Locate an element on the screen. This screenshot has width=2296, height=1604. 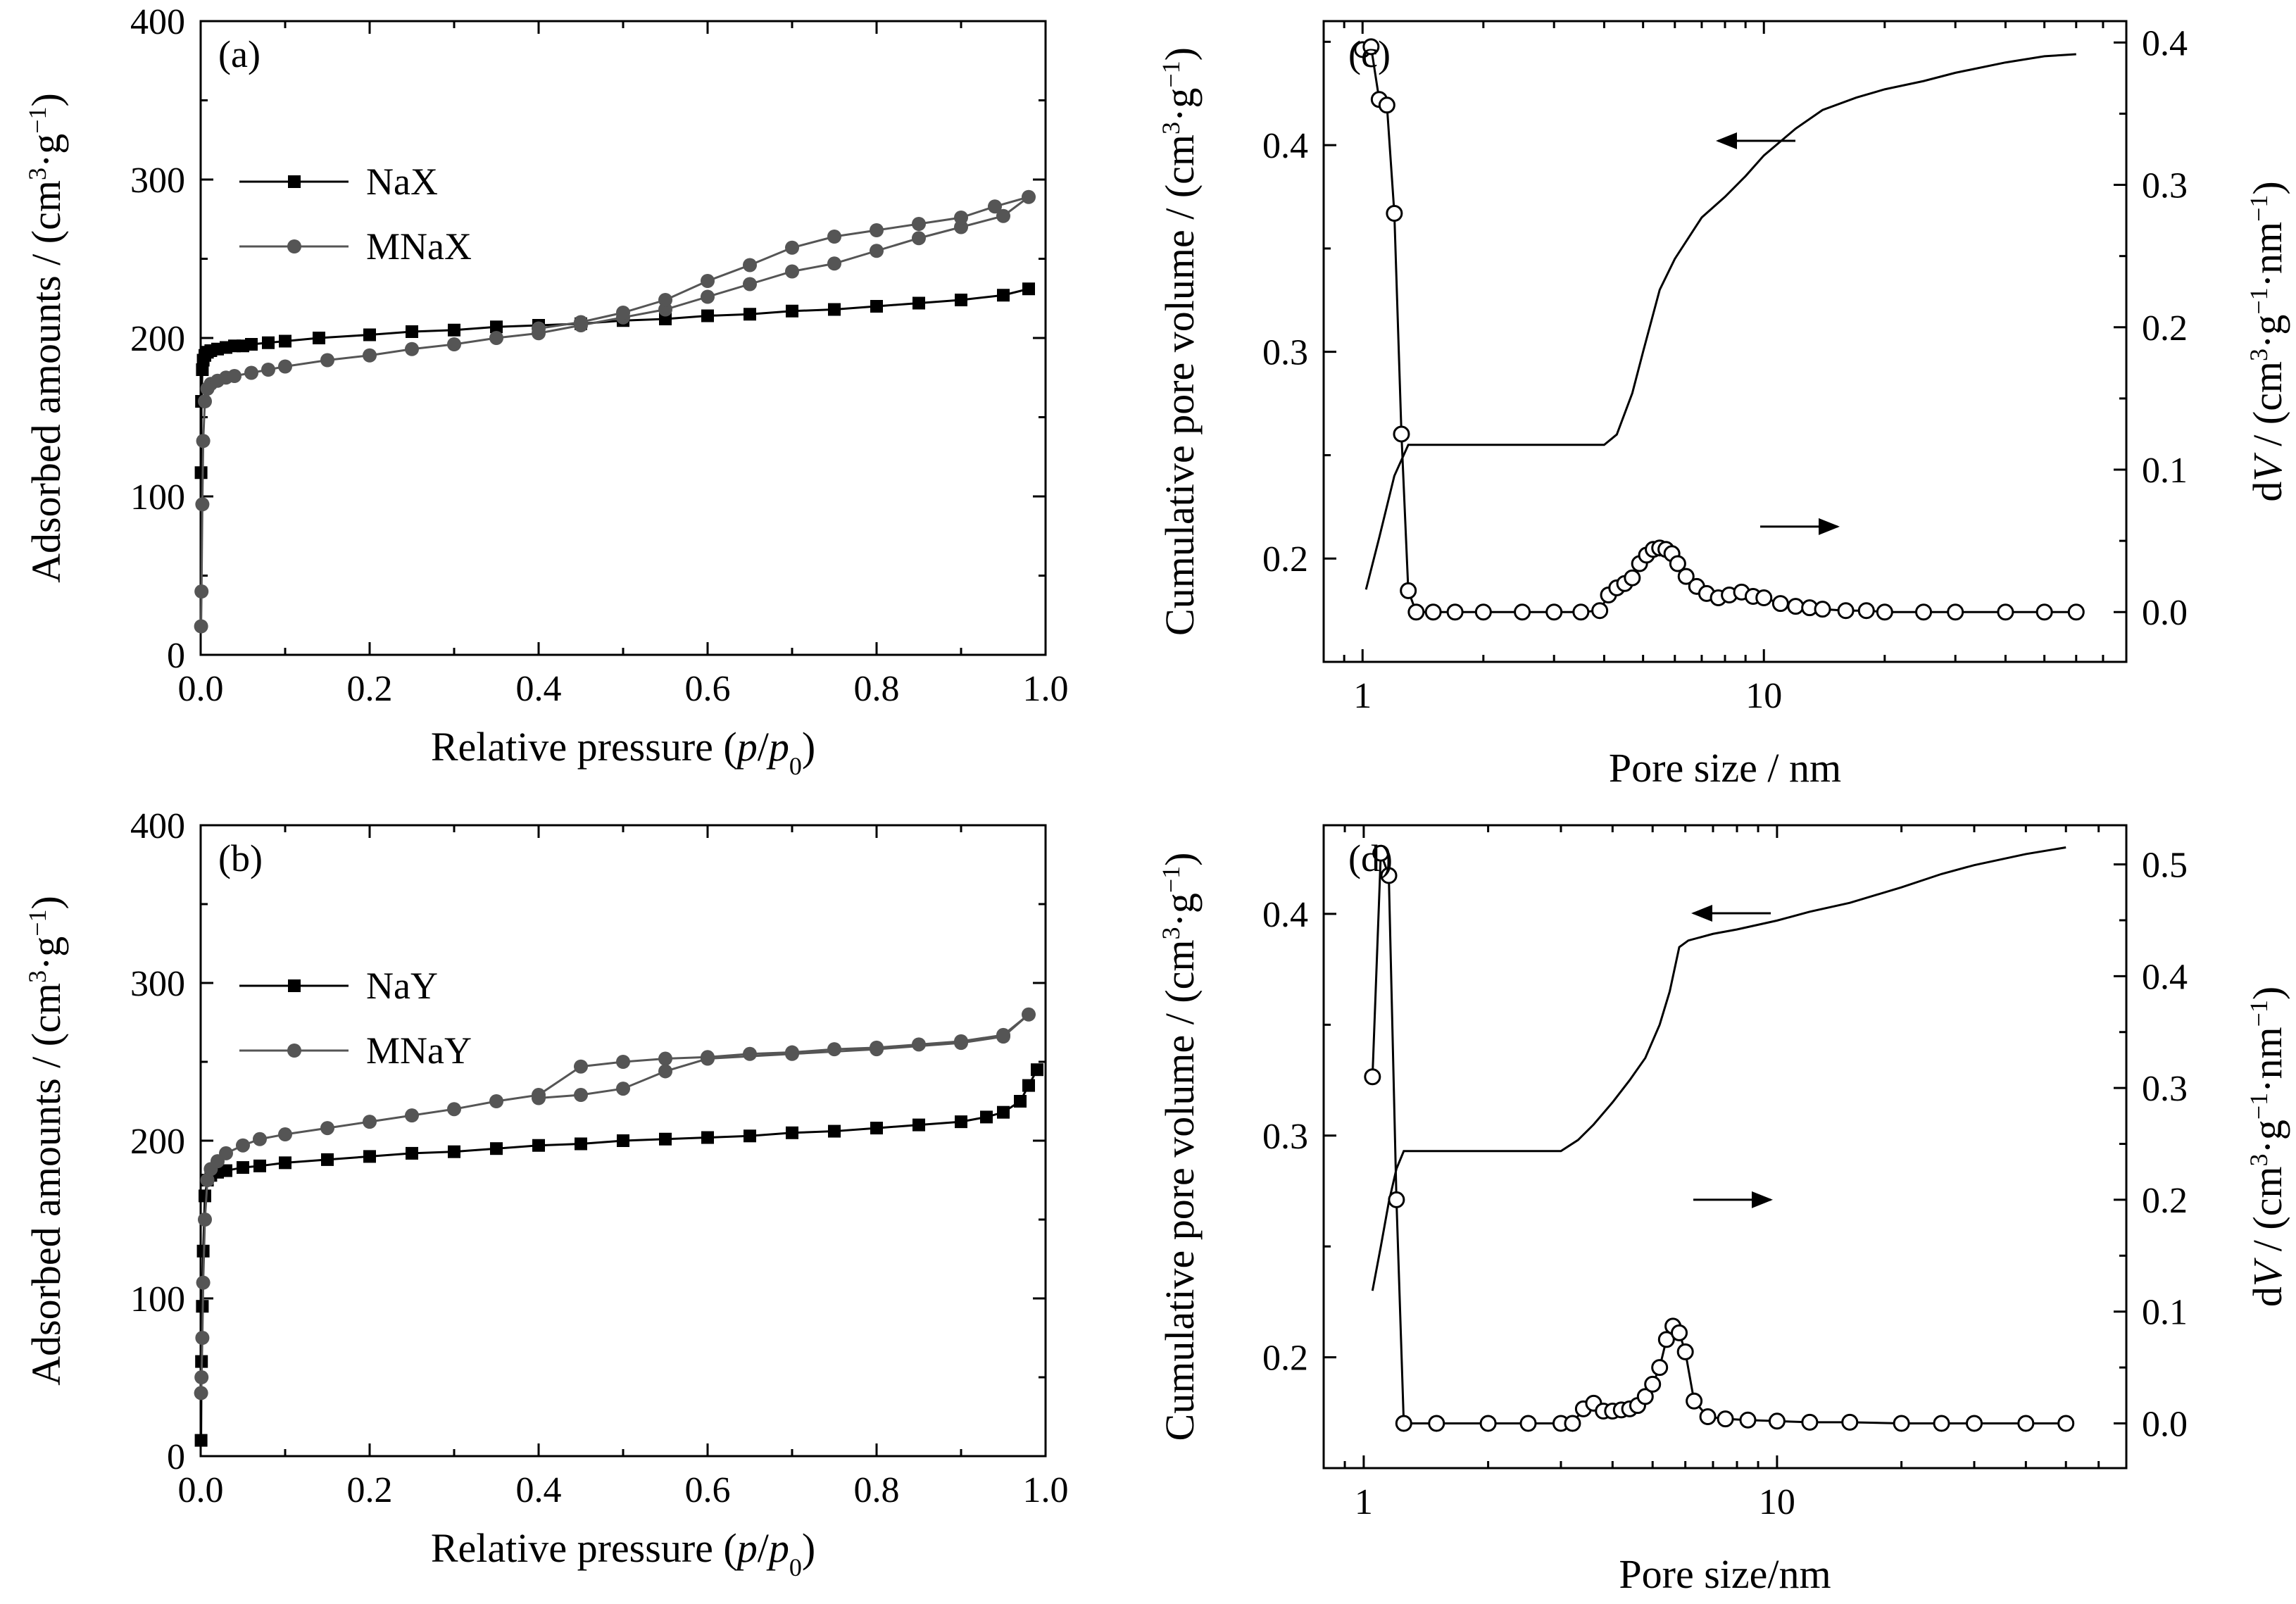
legend-label: NaX is located at coordinates (402, 182).